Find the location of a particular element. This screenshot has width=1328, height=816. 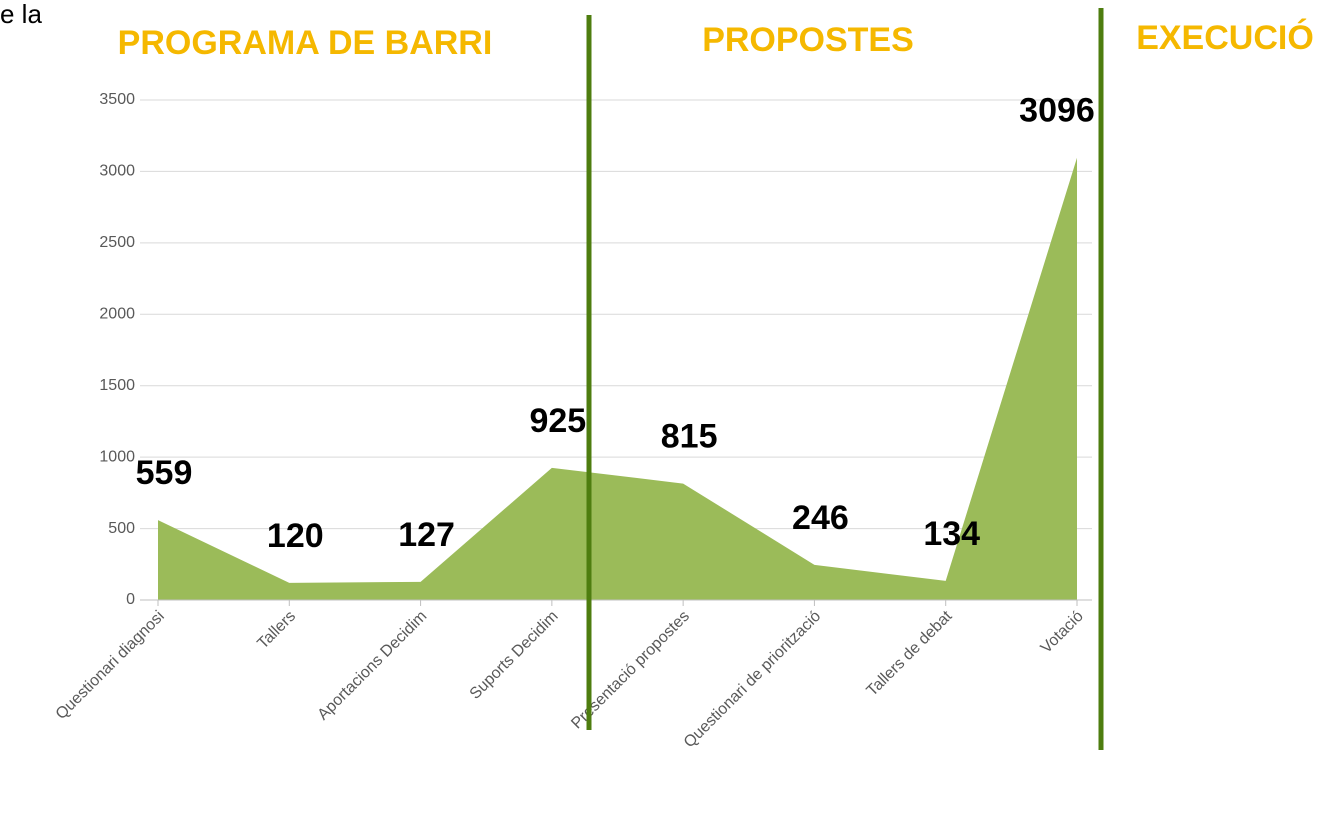

x-tick-label: Suports Decidim is located at coordinates (514, 655).